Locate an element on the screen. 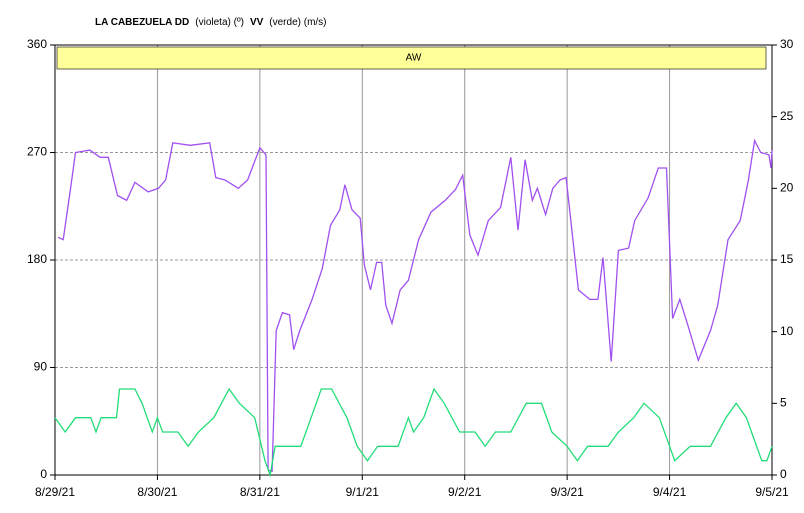 This screenshot has width=804, height=513. y-tick-label: 270 is located at coordinates (37, 152).